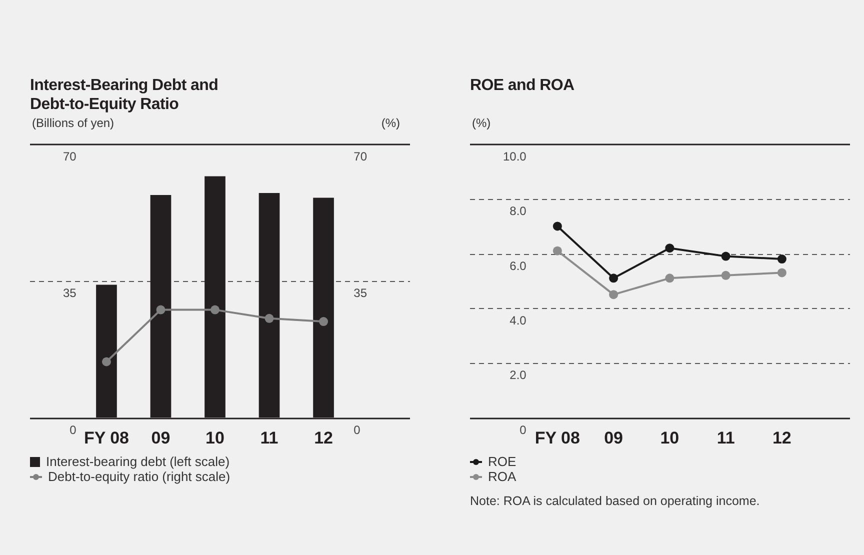  I want to click on y-tick-label: 70, so click(69, 157).